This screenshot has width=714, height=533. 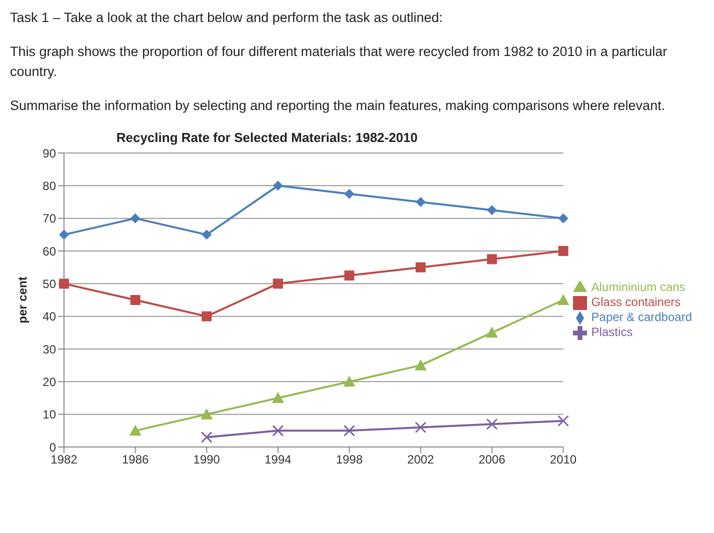 I want to click on legend-label: Alumininium cans, so click(x=638, y=287).